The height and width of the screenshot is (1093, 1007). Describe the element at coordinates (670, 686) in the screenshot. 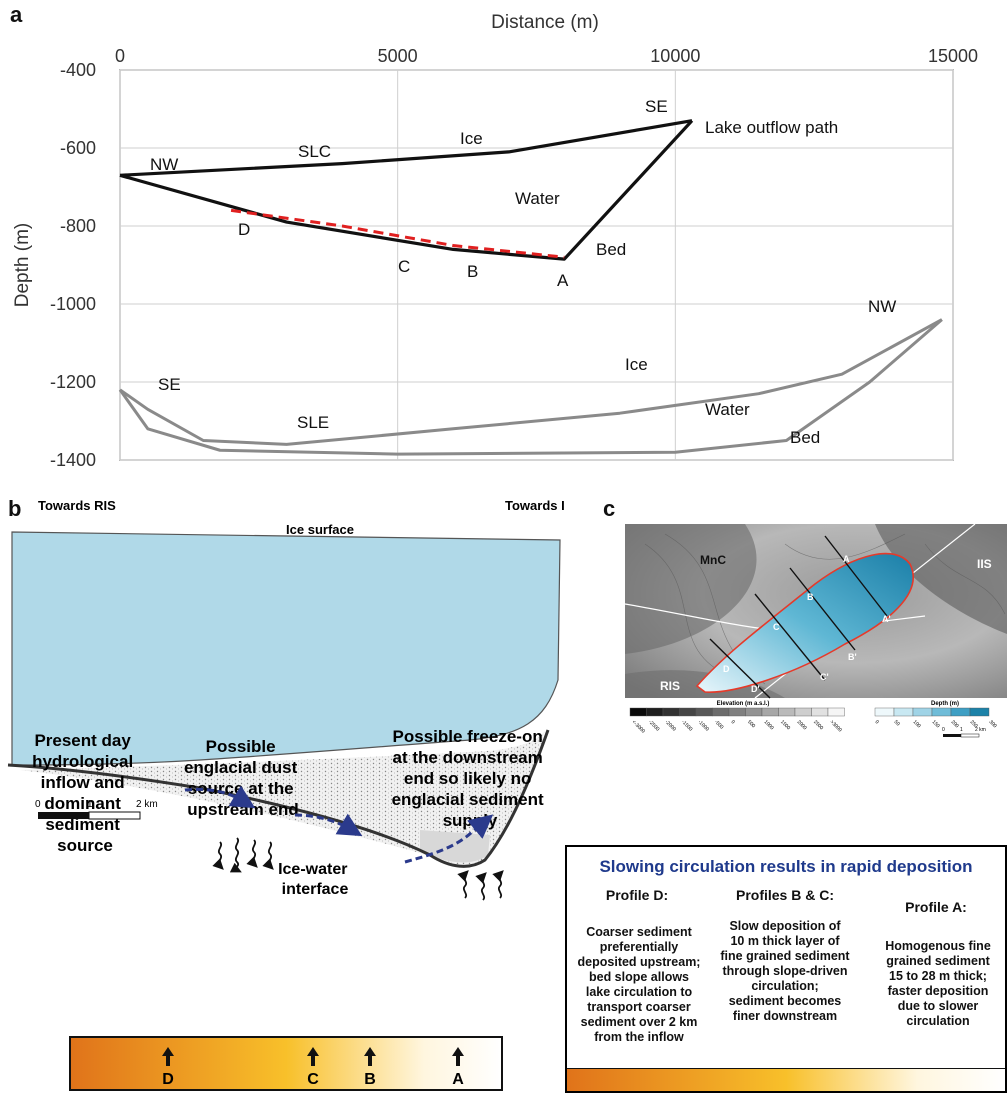

I see `svg-text: RIS` at that location.